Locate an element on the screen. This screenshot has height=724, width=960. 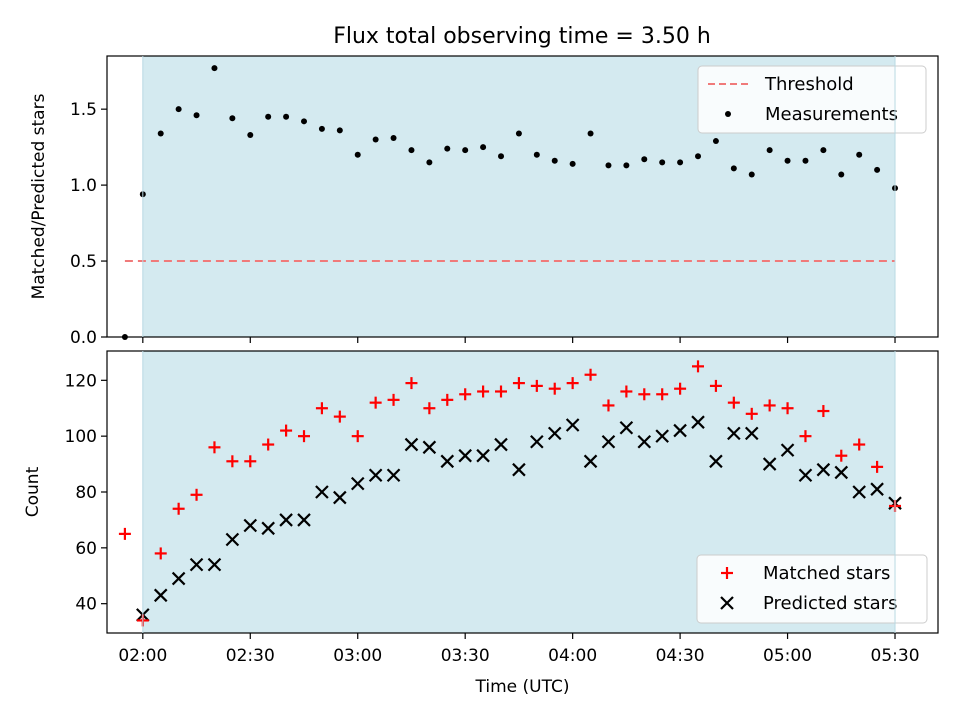
bottom-legend: Matched stars Predicted stars is located at coordinates (812, 589).